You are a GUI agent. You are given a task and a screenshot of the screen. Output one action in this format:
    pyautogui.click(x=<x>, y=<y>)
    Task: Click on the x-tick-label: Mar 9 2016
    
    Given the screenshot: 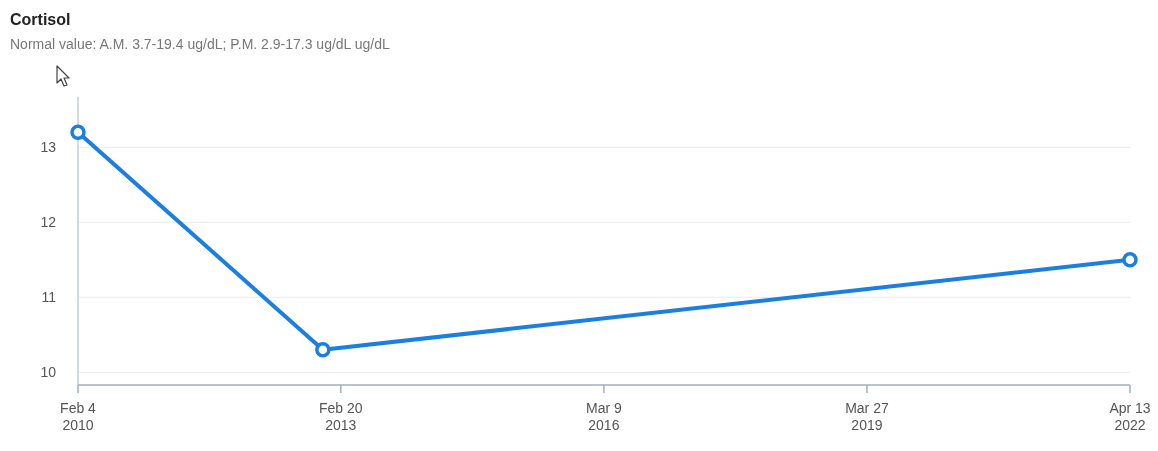 What is the action you would take?
    pyautogui.click(x=603, y=416)
    